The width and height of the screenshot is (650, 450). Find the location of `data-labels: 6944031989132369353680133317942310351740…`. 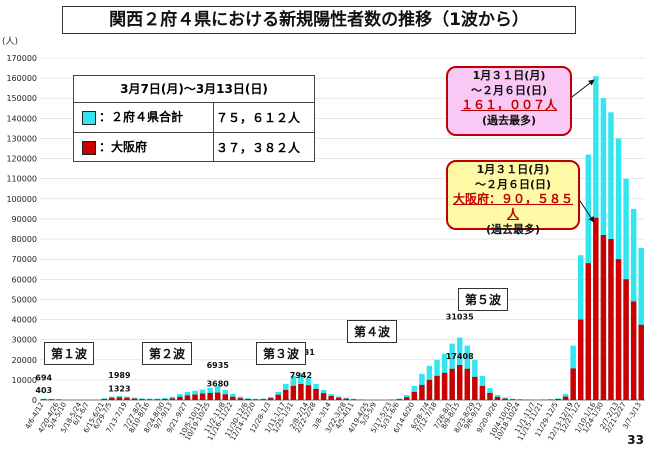

data-labels: 6944031989132369353680133317942310351740… is located at coordinates (254, 354).